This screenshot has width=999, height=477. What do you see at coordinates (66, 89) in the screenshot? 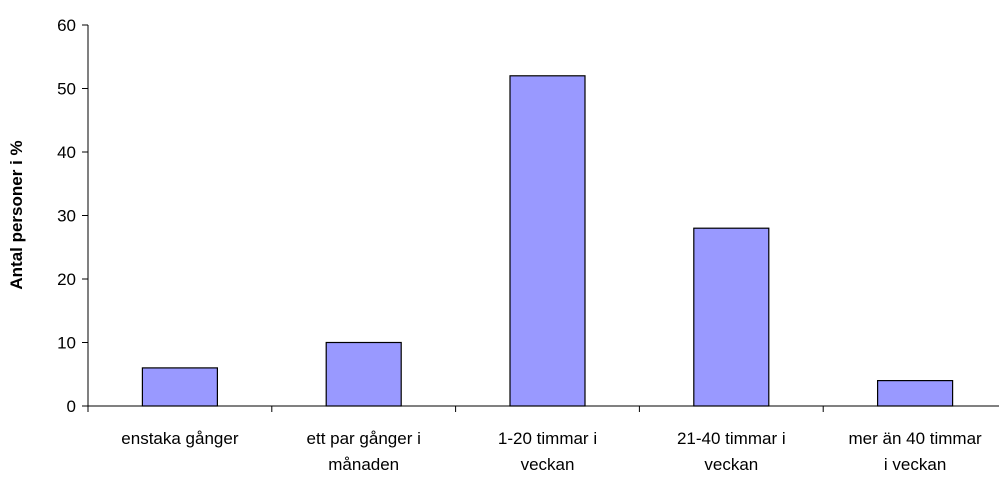
I see `y-tick-label: 50` at bounding box center [66, 89].